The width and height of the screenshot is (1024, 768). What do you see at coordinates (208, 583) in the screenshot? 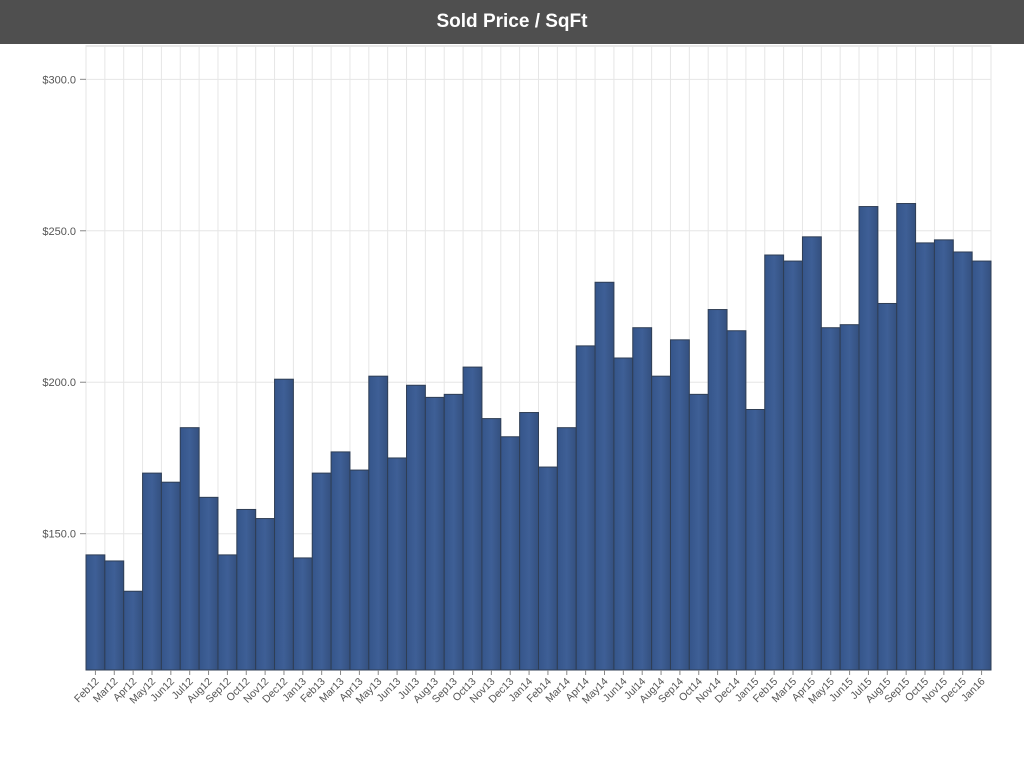
I see `bar-aug12` at bounding box center [208, 583].